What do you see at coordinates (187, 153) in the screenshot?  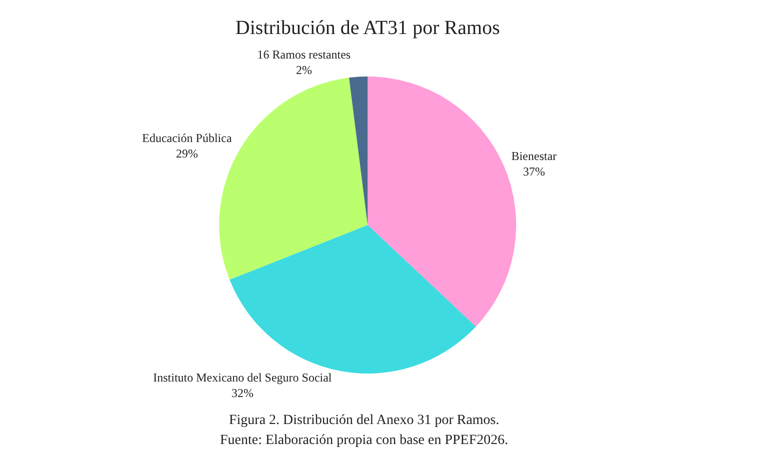 I see `data-label: 29%` at bounding box center [187, 153].